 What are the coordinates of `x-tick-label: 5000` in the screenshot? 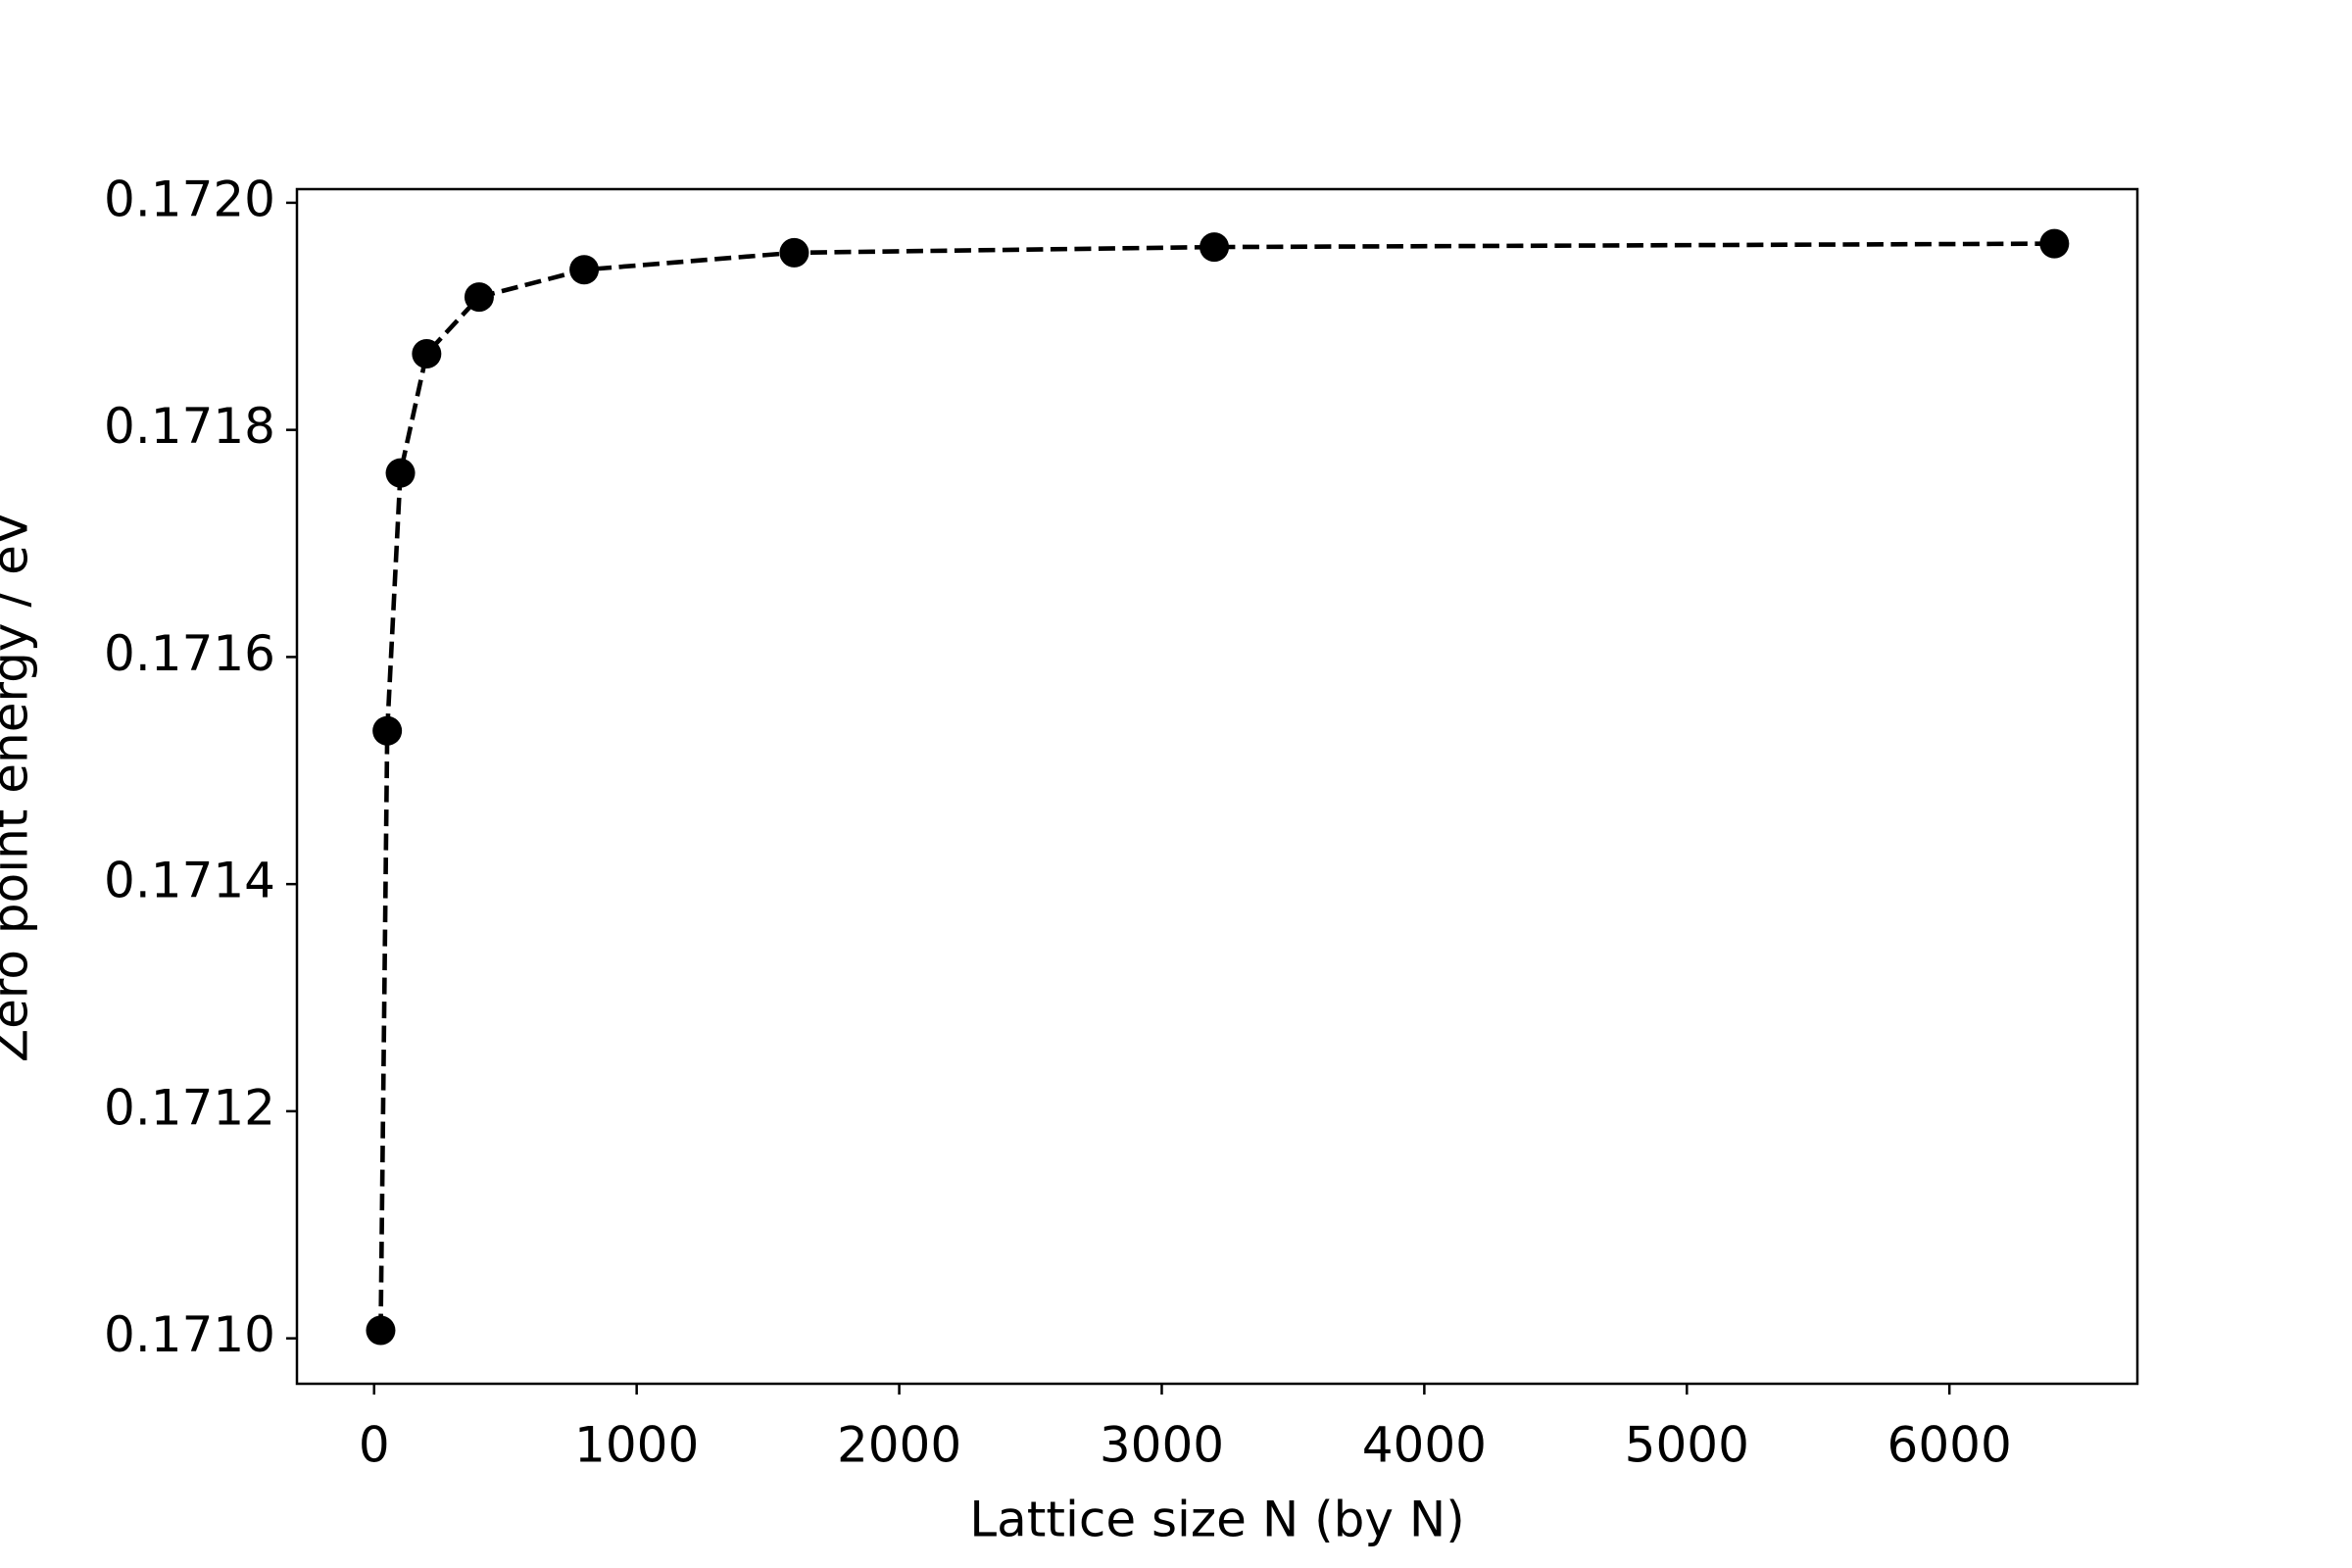 It's located at (1687, 1445).